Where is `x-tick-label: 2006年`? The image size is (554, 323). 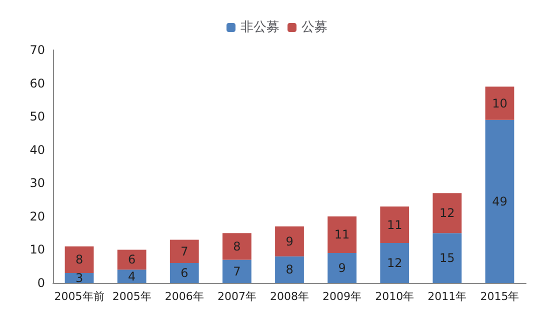 x-tick-label: 2006年 is located at coordinates (184, 296).